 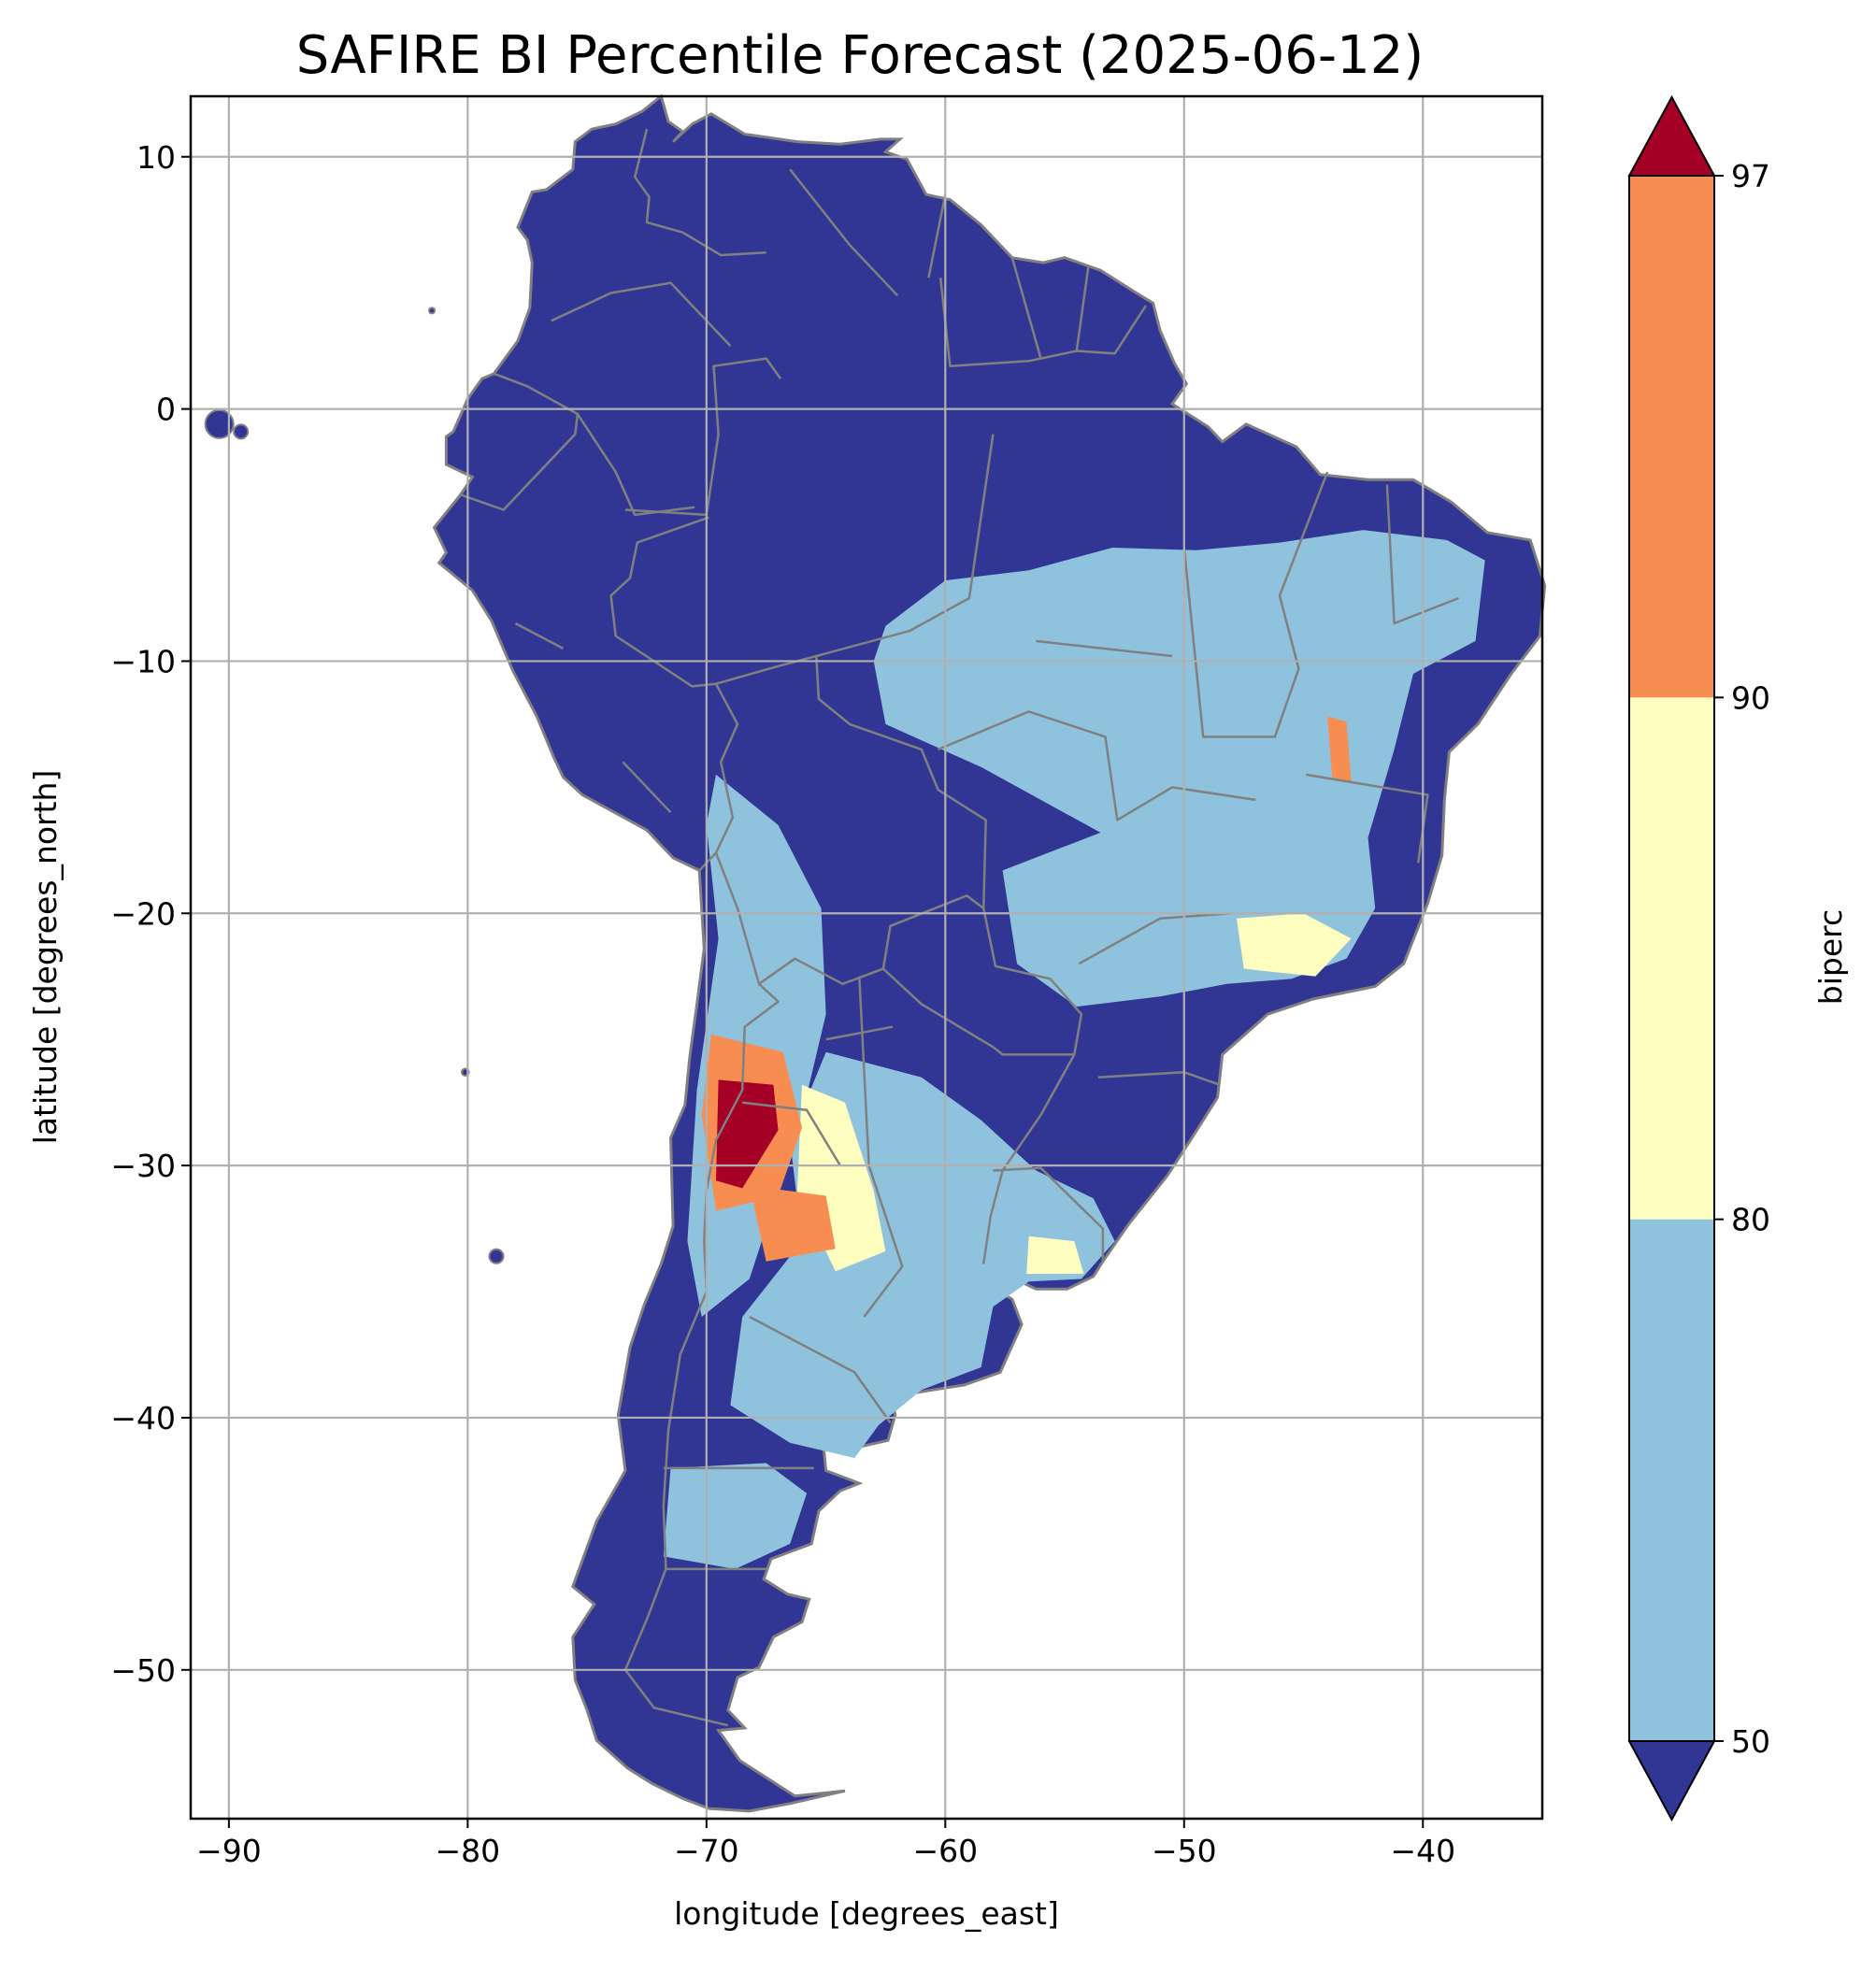 I want to click on y-tick-label: −40, so click(x=143, y=1418).